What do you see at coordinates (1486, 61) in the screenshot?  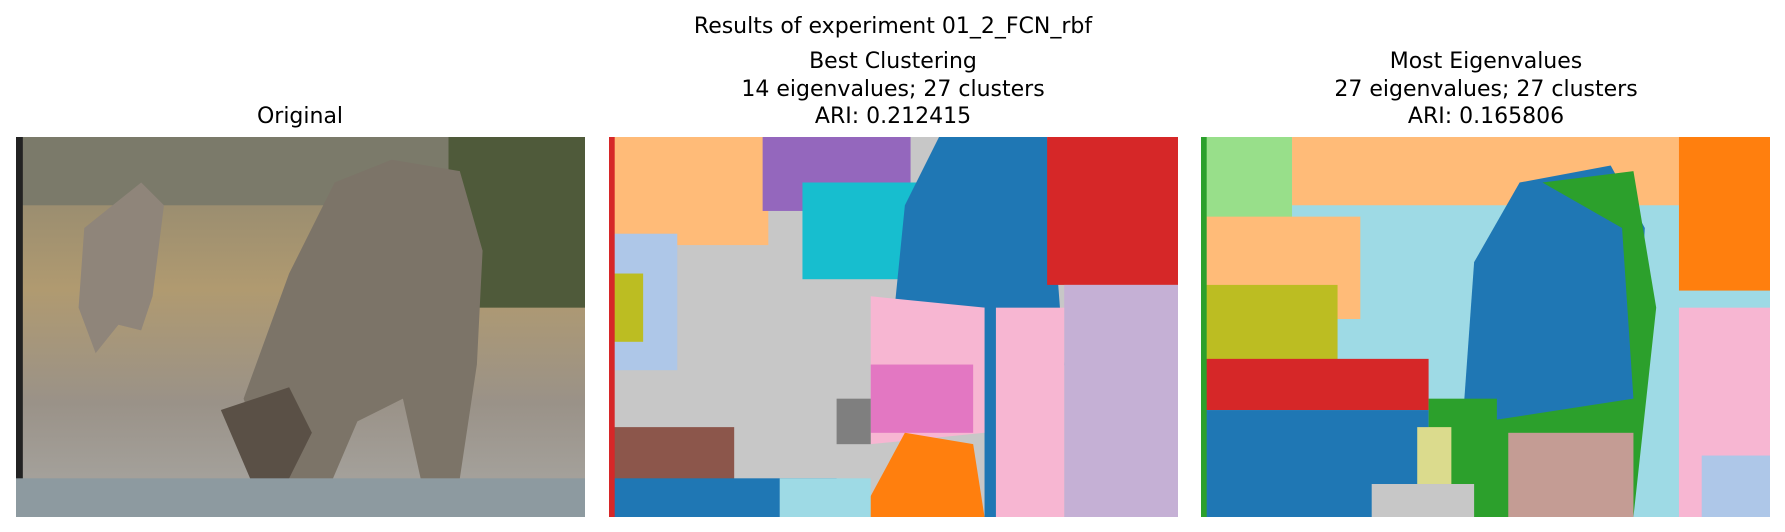 I see `panel-title: Most Eigenvalues` at bounding box center [1486, 61].